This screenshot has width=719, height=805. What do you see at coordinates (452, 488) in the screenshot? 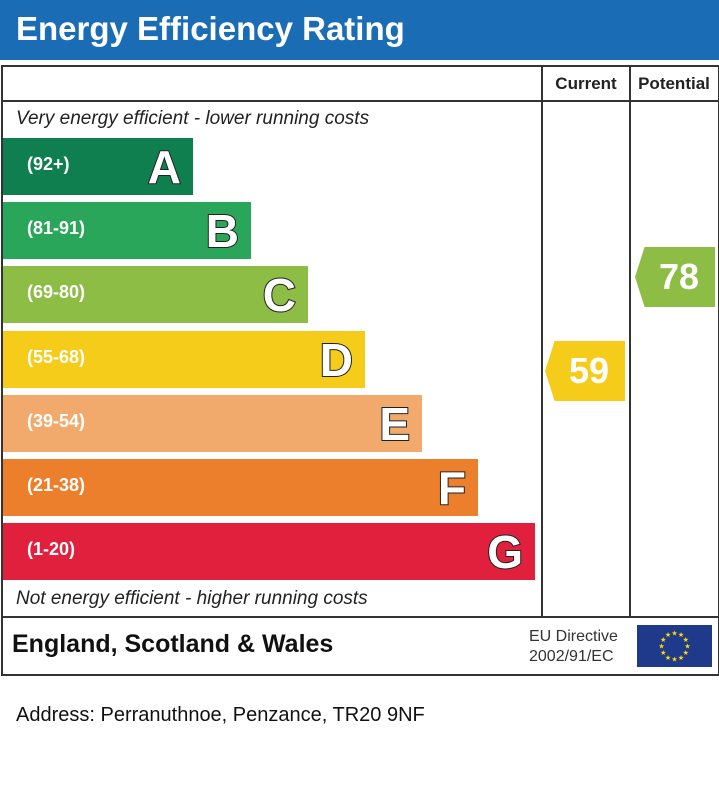
I see `band-letter: F` at bounding box center [452, 488].